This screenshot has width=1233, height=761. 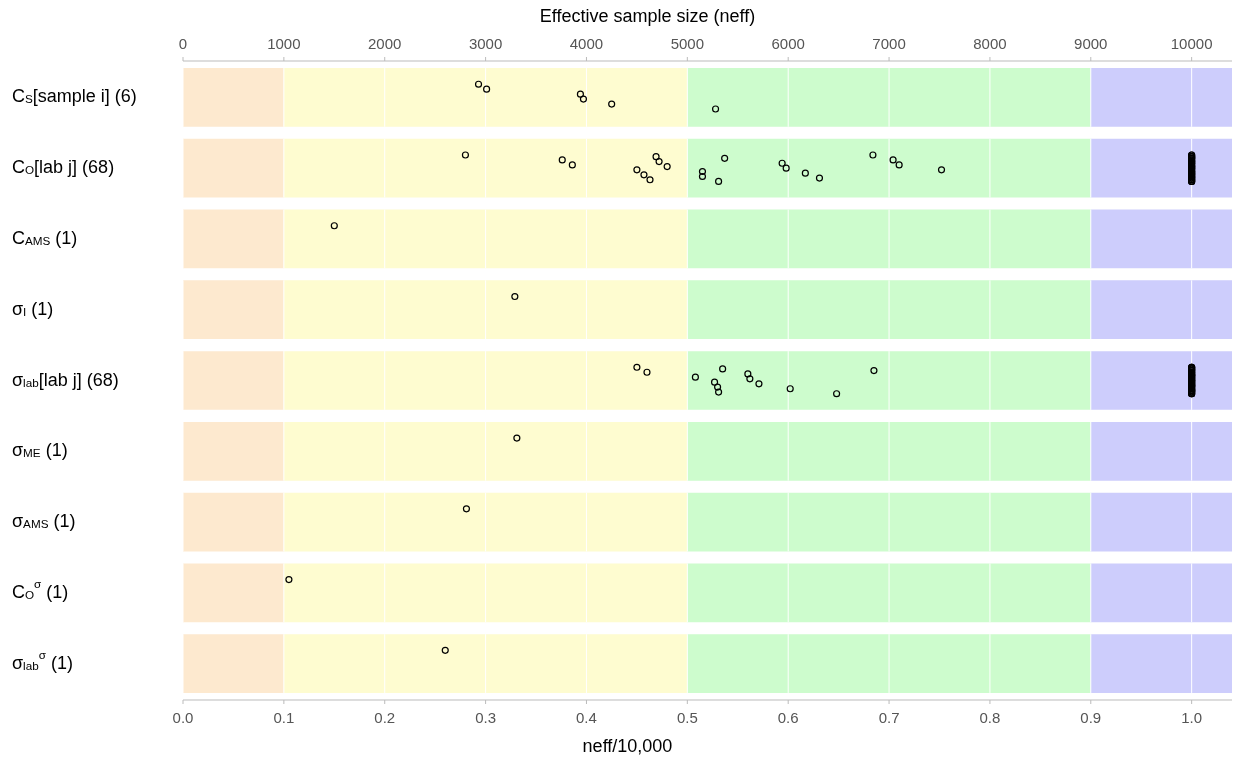 What do you see at coordinates (889, 717) in the screenshot?
I see `x-tick-label: 0.7` at bounding box center [889, 717].